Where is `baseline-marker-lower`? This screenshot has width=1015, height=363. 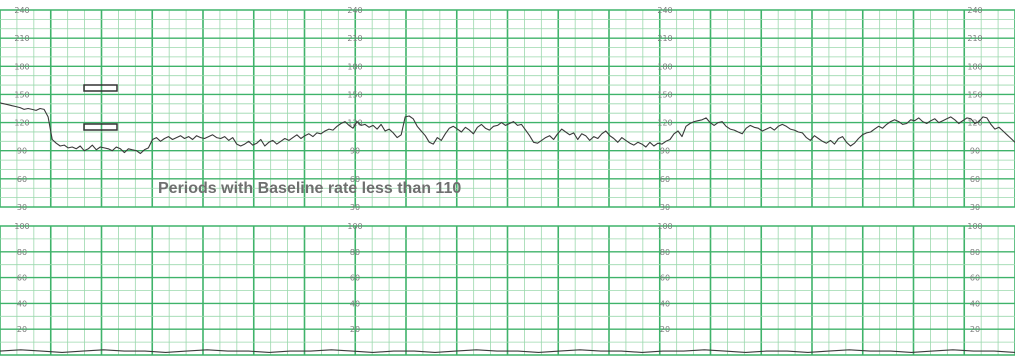
baseline-marker-lower is located at coordinates (100, 127).